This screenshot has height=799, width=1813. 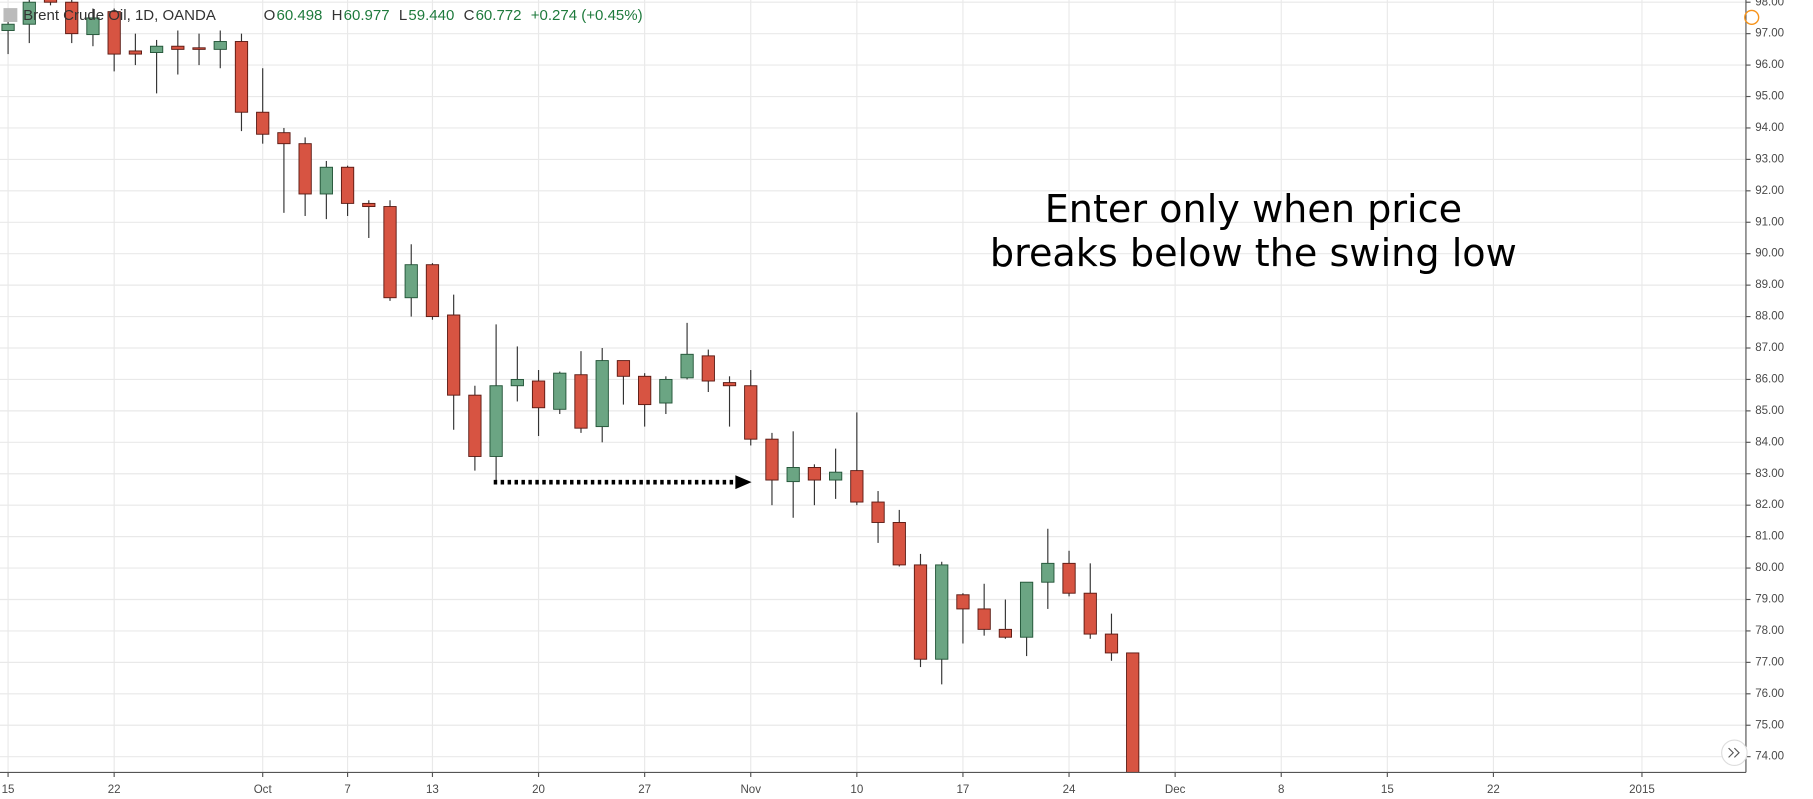 I want to click on y-tick-label: 82.00, so click(x=1769, y=505).